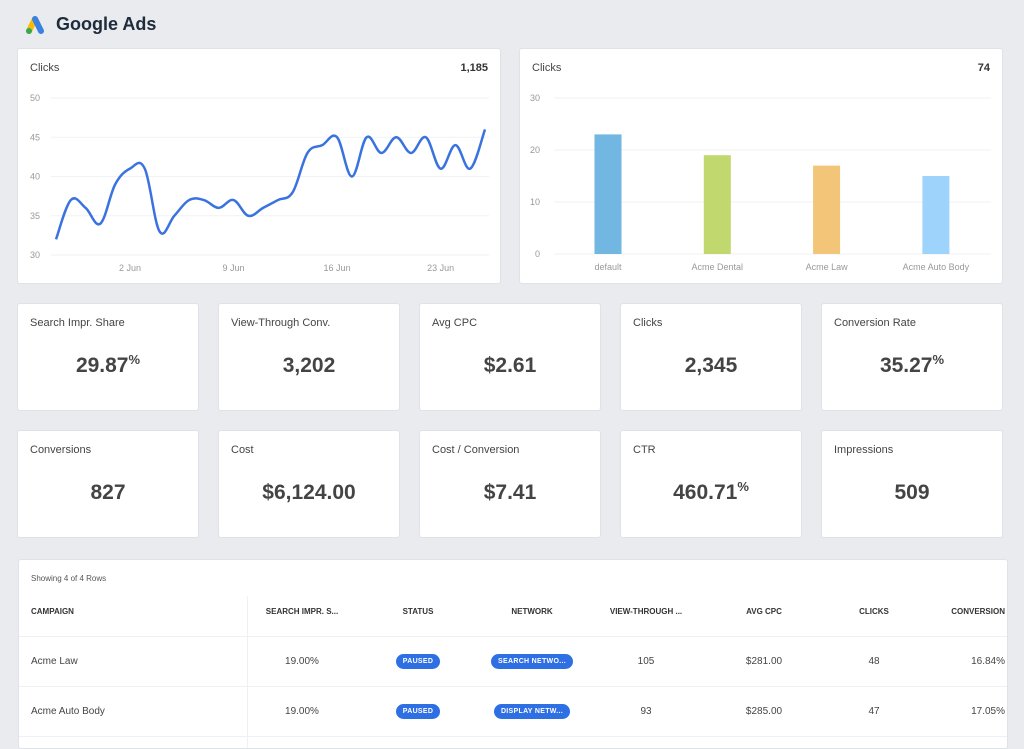 This screenshot has width=1024, height=749. I want to click on kpi-value: $7.41, so click(510, 492).